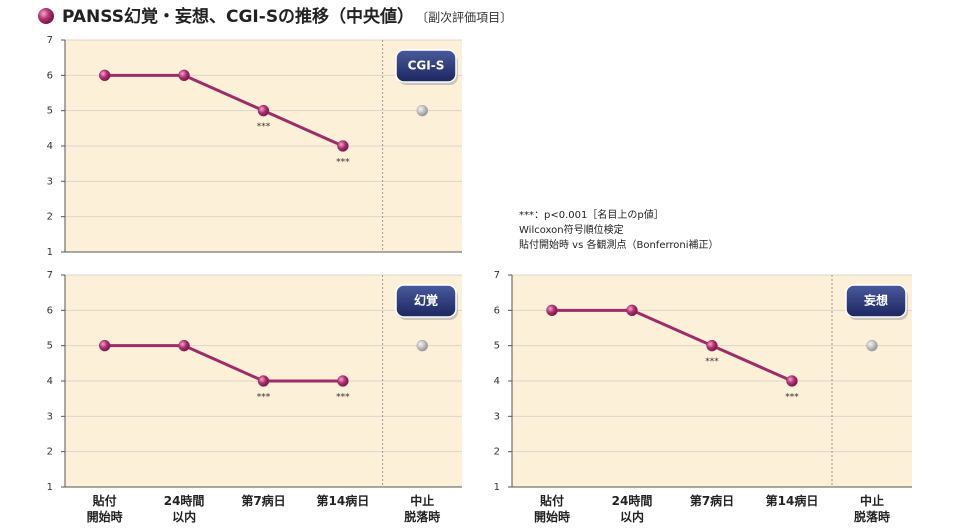 Image resolution: width=960 pixels, height=530 pixels. Describe the element at coordinates (571, 229) in the screenshot. I see `note: Wilcoxon符号順位検定` at that location.